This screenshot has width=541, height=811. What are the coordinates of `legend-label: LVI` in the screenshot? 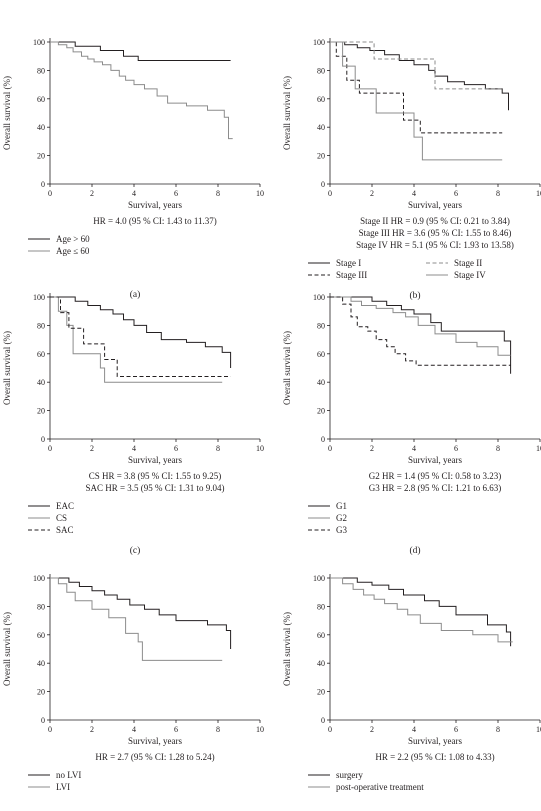 It's located at (63, 787).